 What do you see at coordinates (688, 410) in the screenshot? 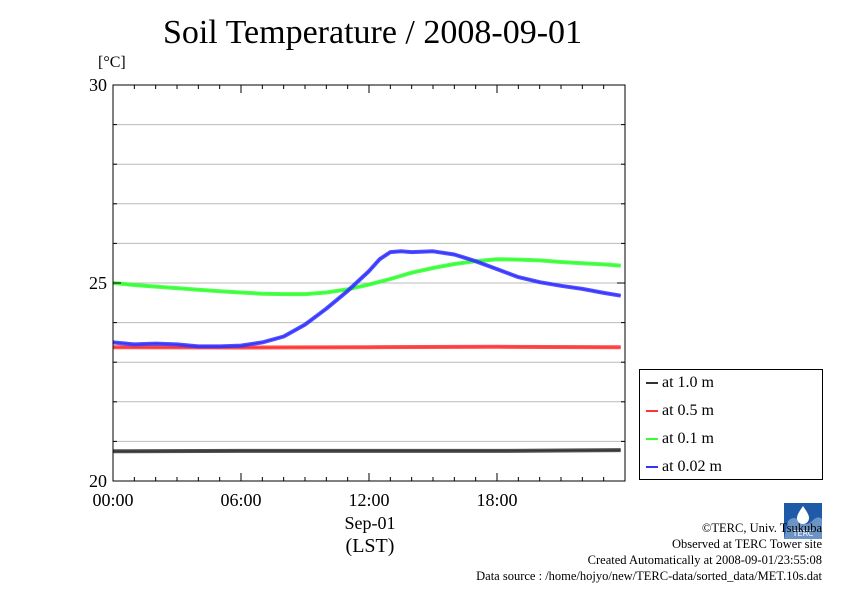
I see `legend-label: at 0.5 m` at bounding box center [688, 410].